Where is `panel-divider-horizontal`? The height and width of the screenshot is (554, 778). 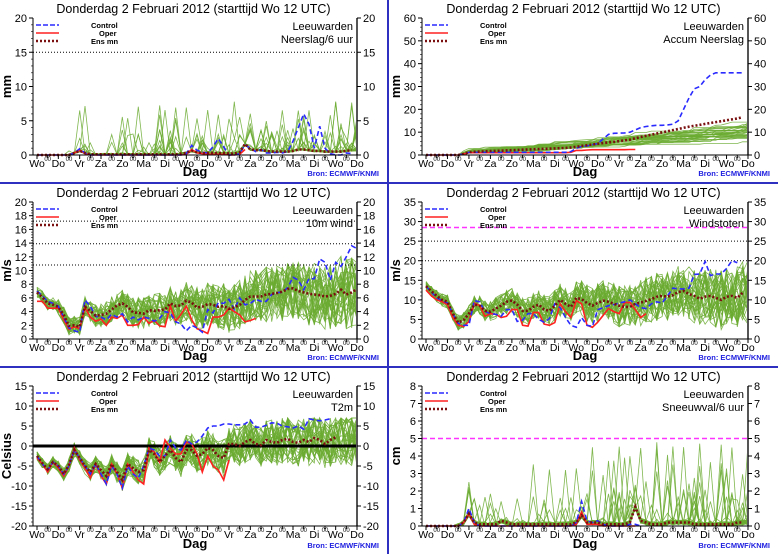
panel-divider-horizontal is located at coordinates (389, 367).